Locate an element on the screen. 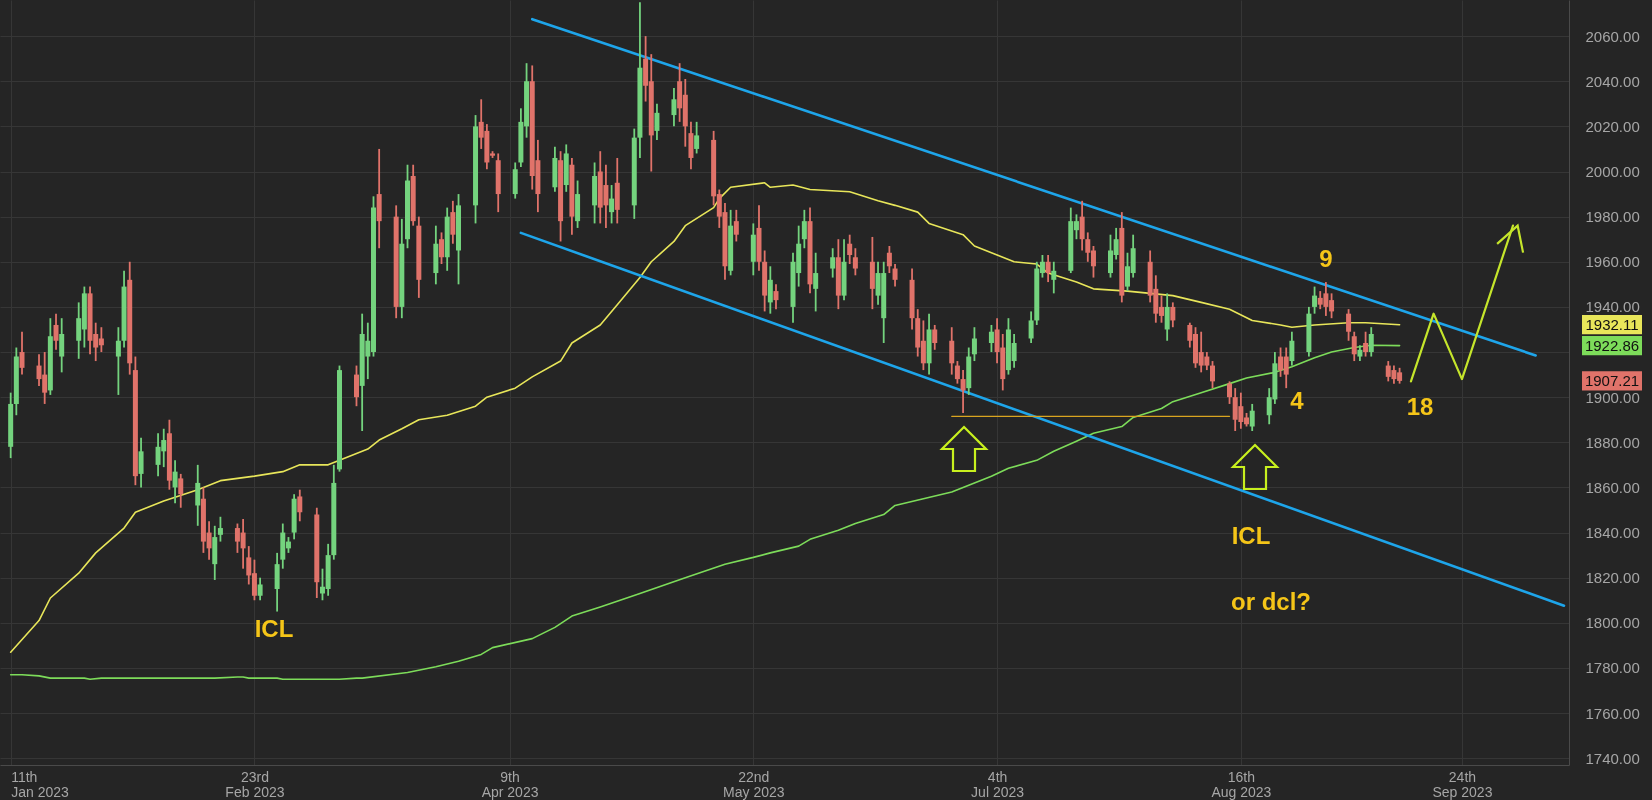  annotation: 9 is located at coordinates (1326, 258).